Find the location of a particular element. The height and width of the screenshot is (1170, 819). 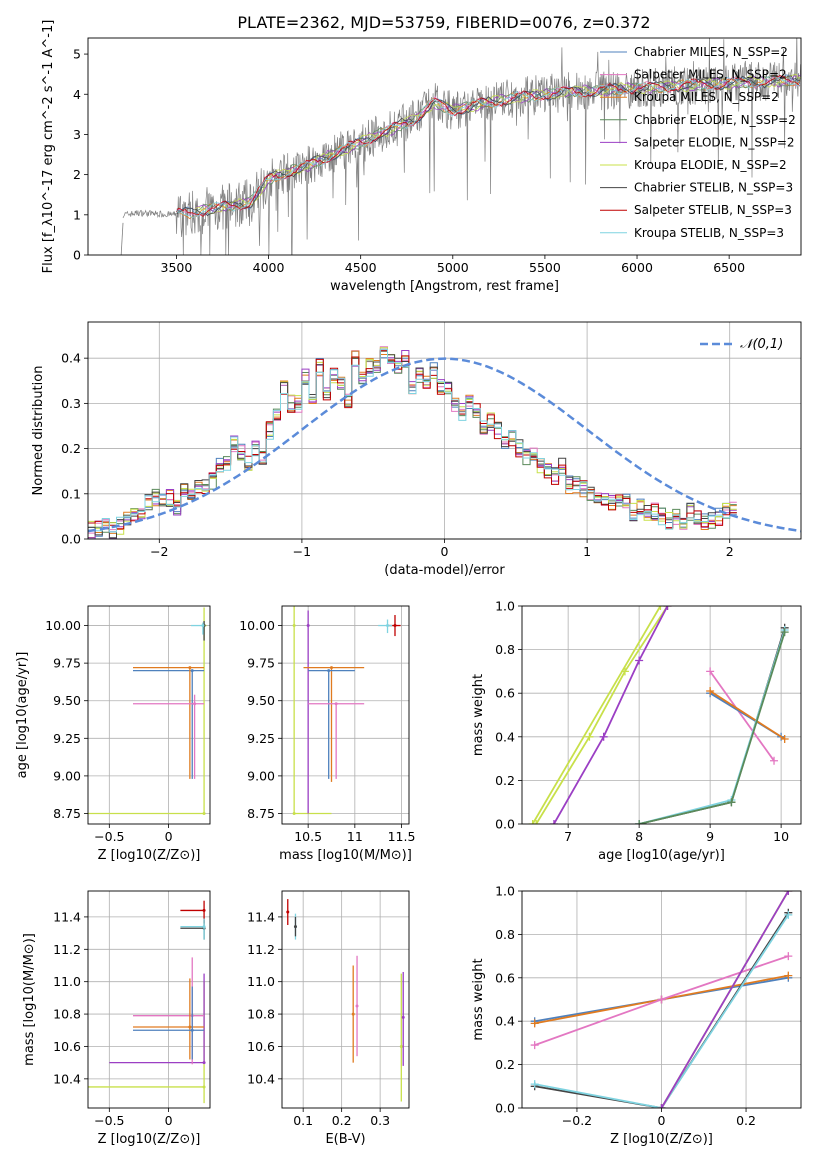

legend-label-salpeter_stelib: Salpeter STELIB, N_SSP=3 is located at coordinates (713, 210).